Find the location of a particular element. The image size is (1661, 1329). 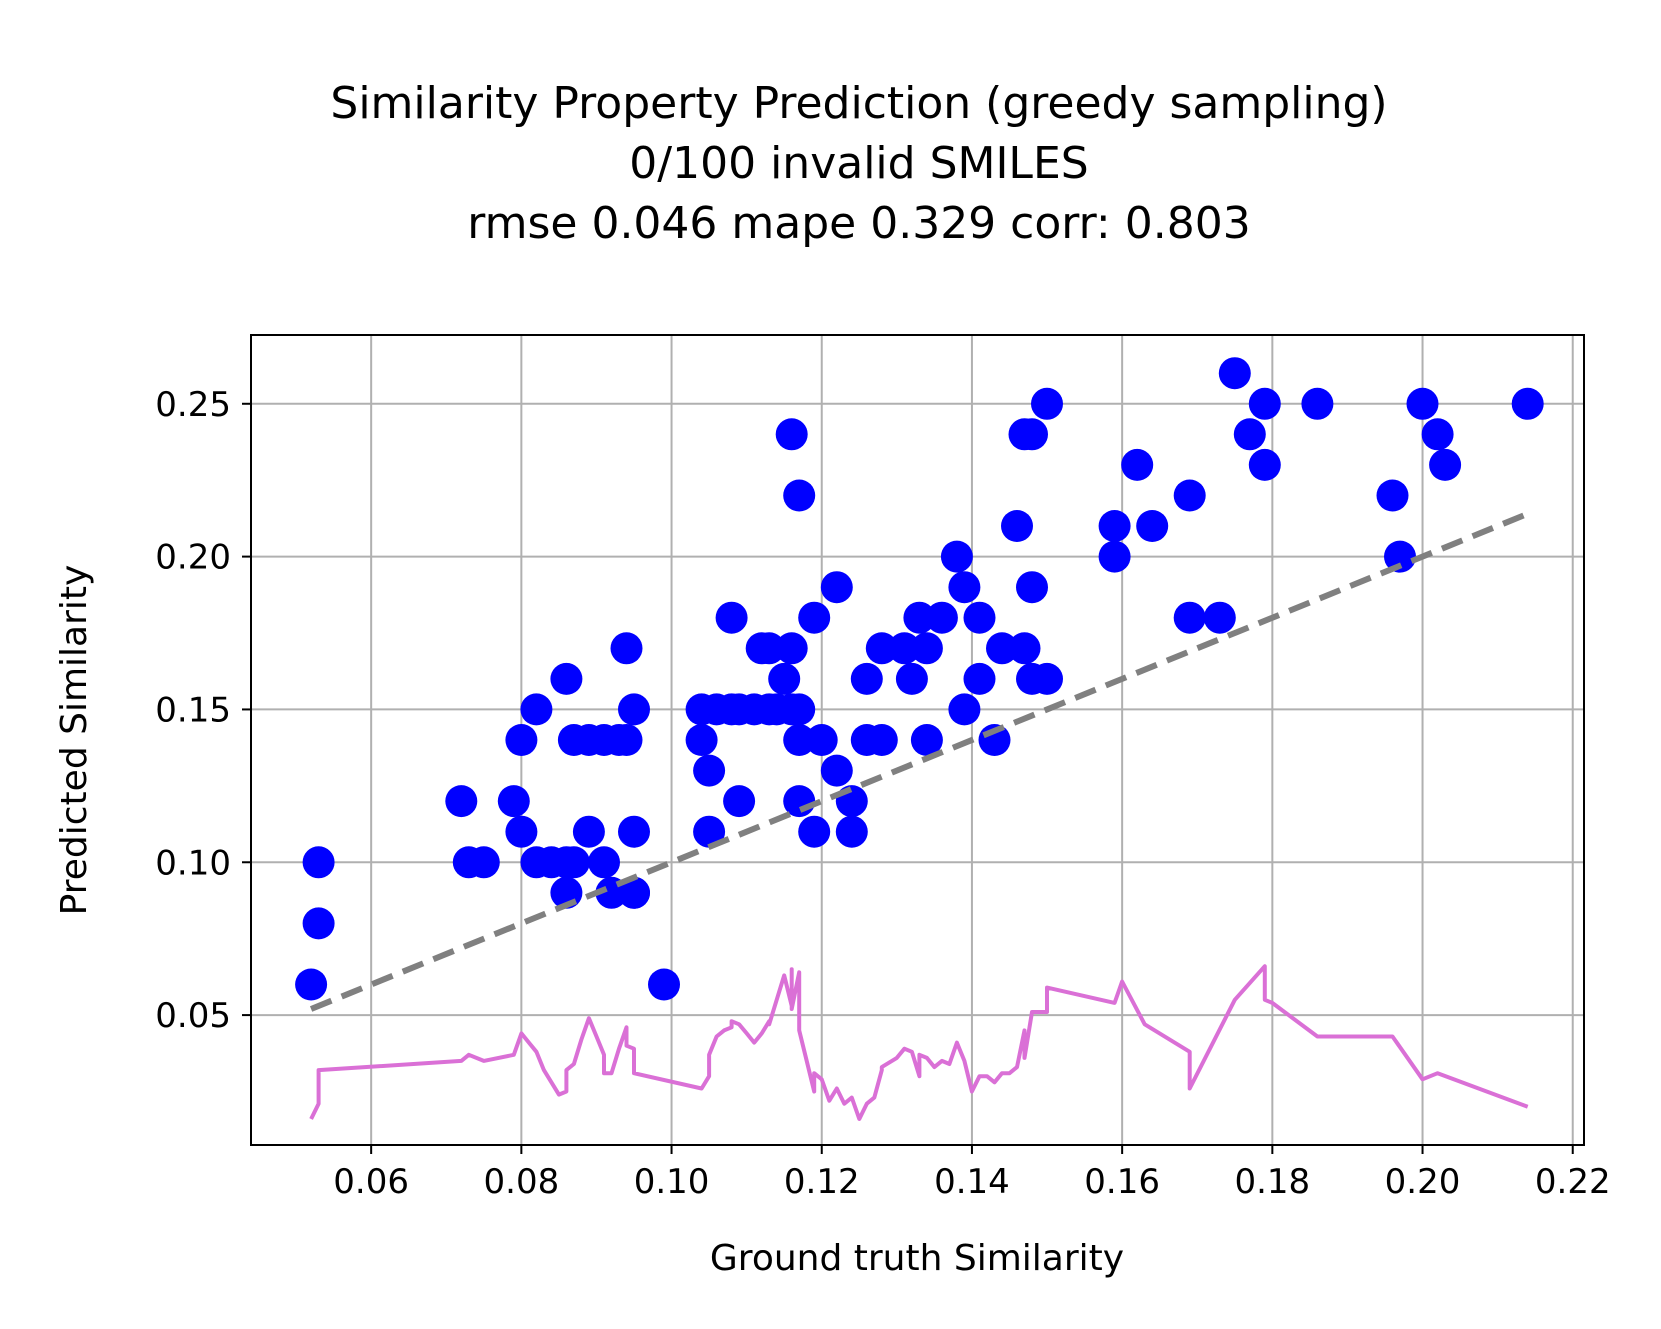

y-tick-label: 0.05 is located at coordinates (193, 1016).